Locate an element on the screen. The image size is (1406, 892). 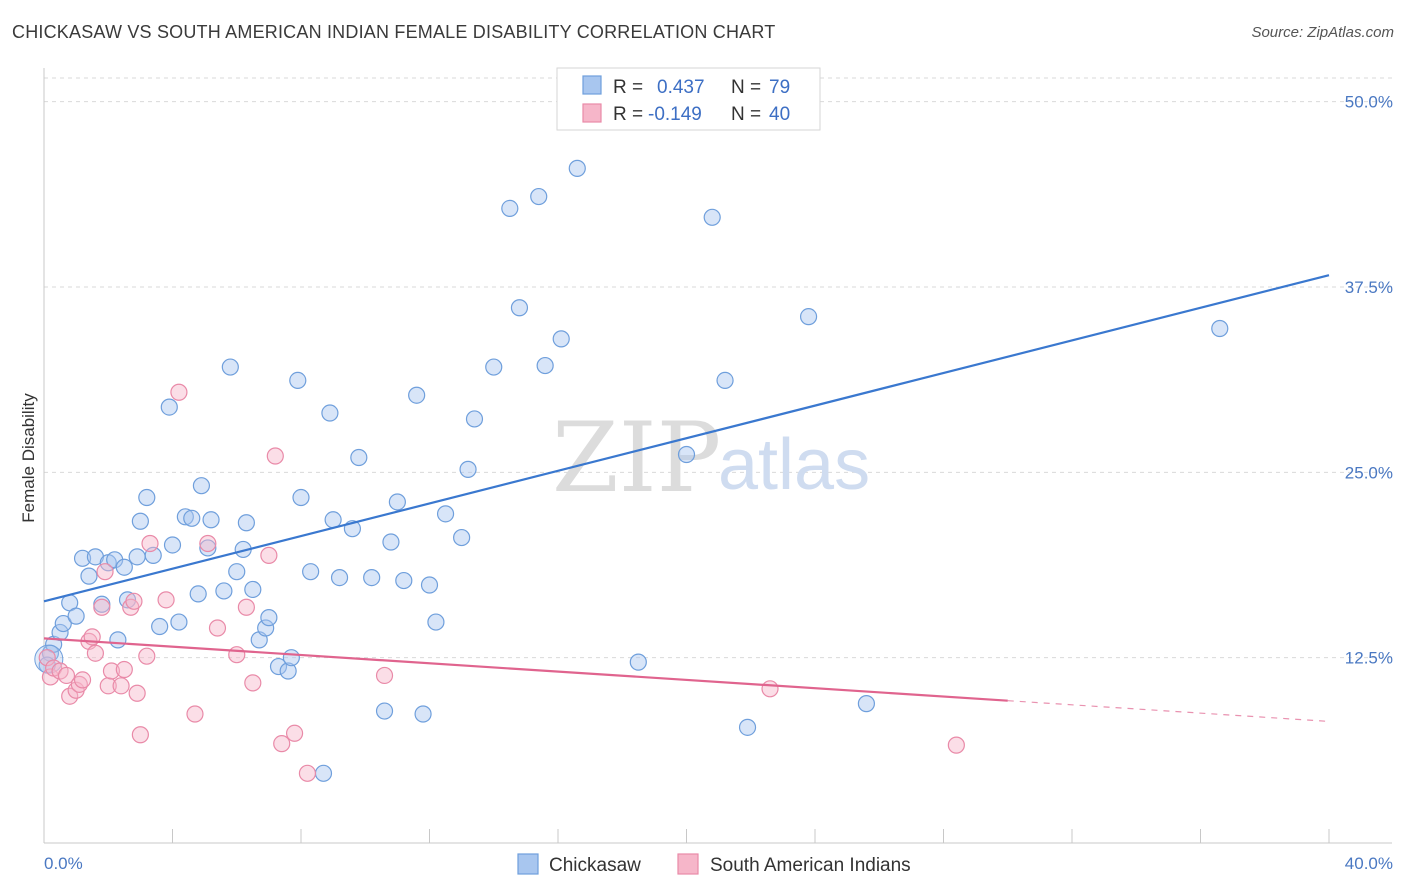
y-tick-label: 25.0% is located at coordinates (1369, 472).